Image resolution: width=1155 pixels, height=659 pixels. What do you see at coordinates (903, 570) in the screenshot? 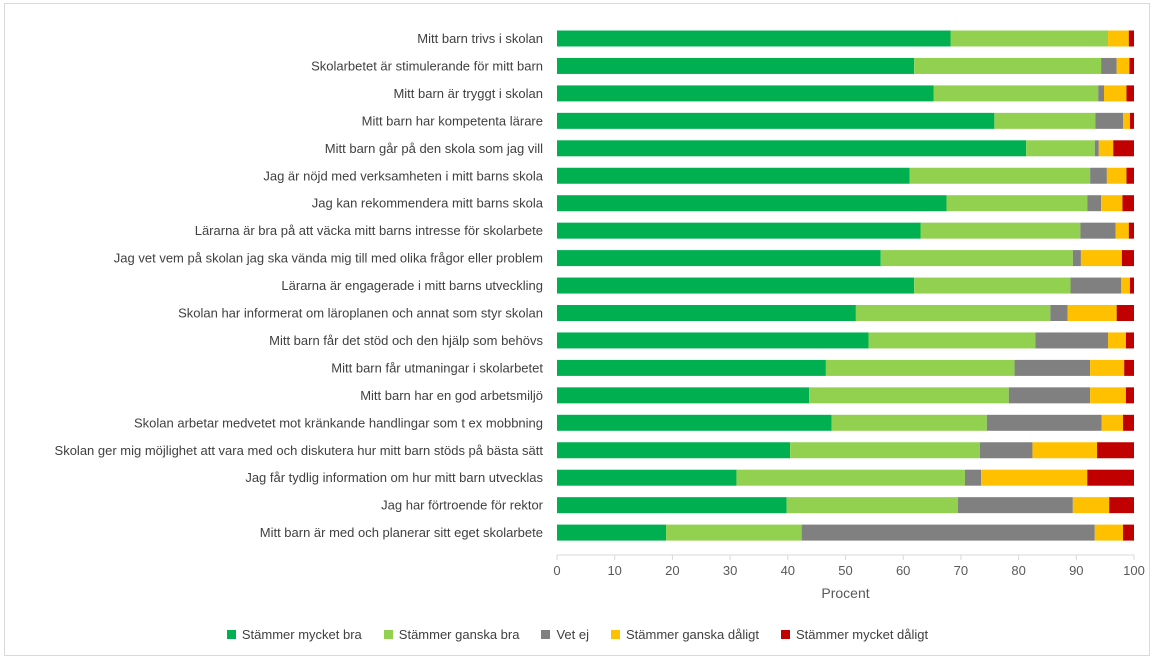
I see `x-tick-label: 60` at bounding box center [903, 570].